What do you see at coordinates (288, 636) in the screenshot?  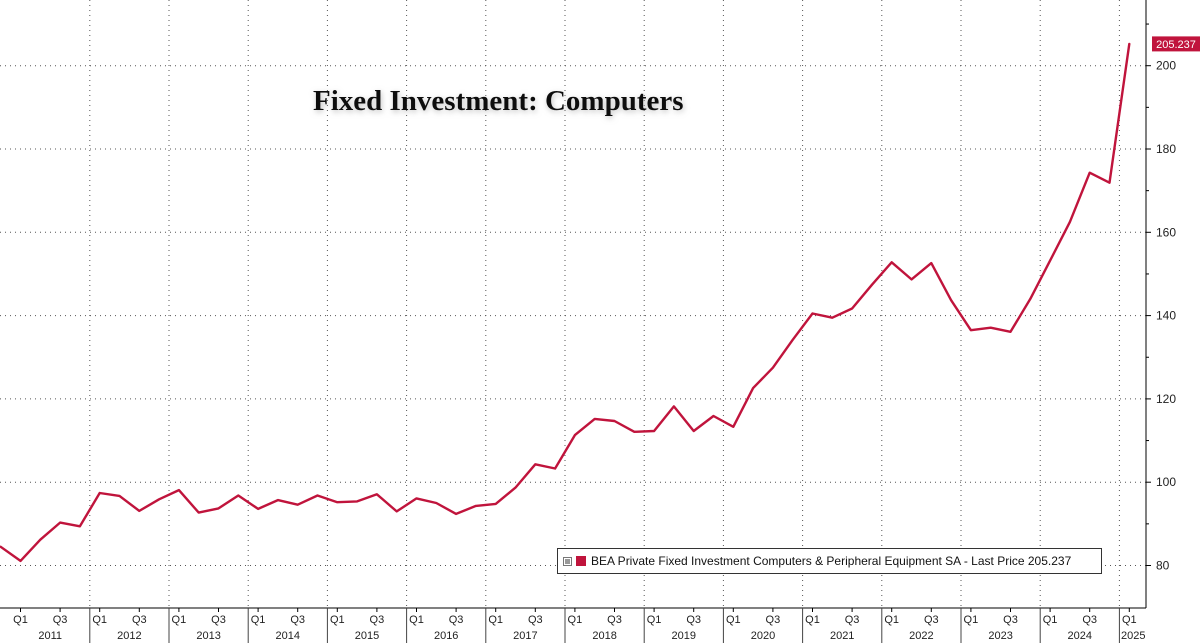 I see `xtick-year-2014: 2014` at bounding box center [288, 636].